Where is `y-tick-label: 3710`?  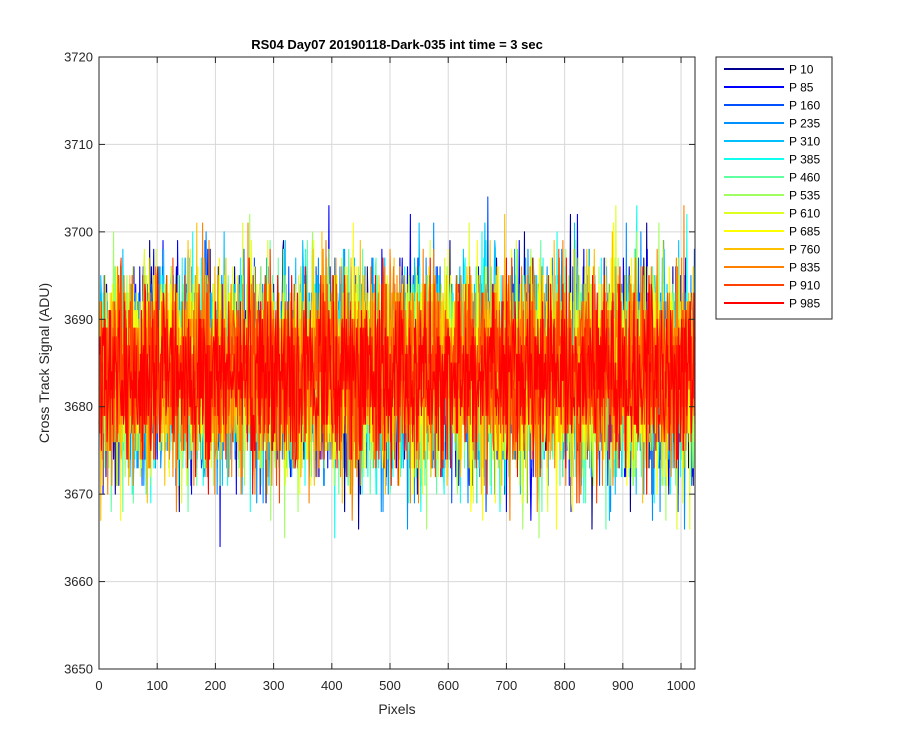
y-tick-label: 3710 is located at coordinates (78, 144).